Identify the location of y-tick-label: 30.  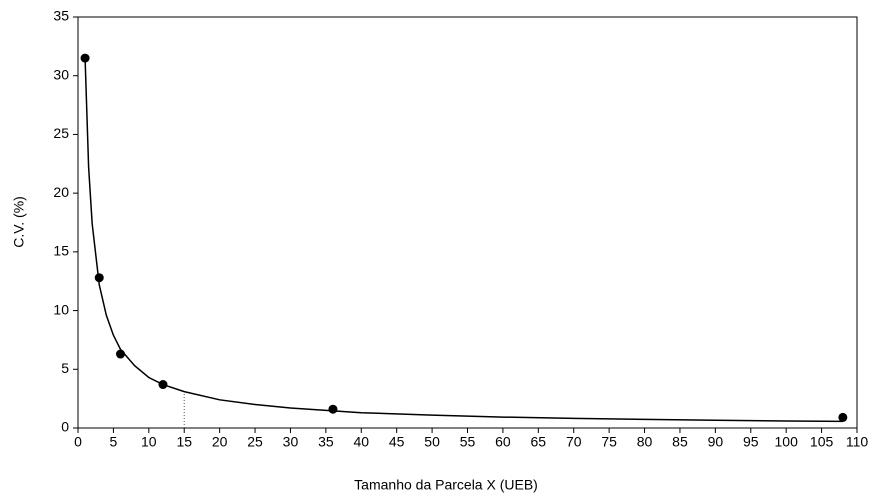
(61, 74).